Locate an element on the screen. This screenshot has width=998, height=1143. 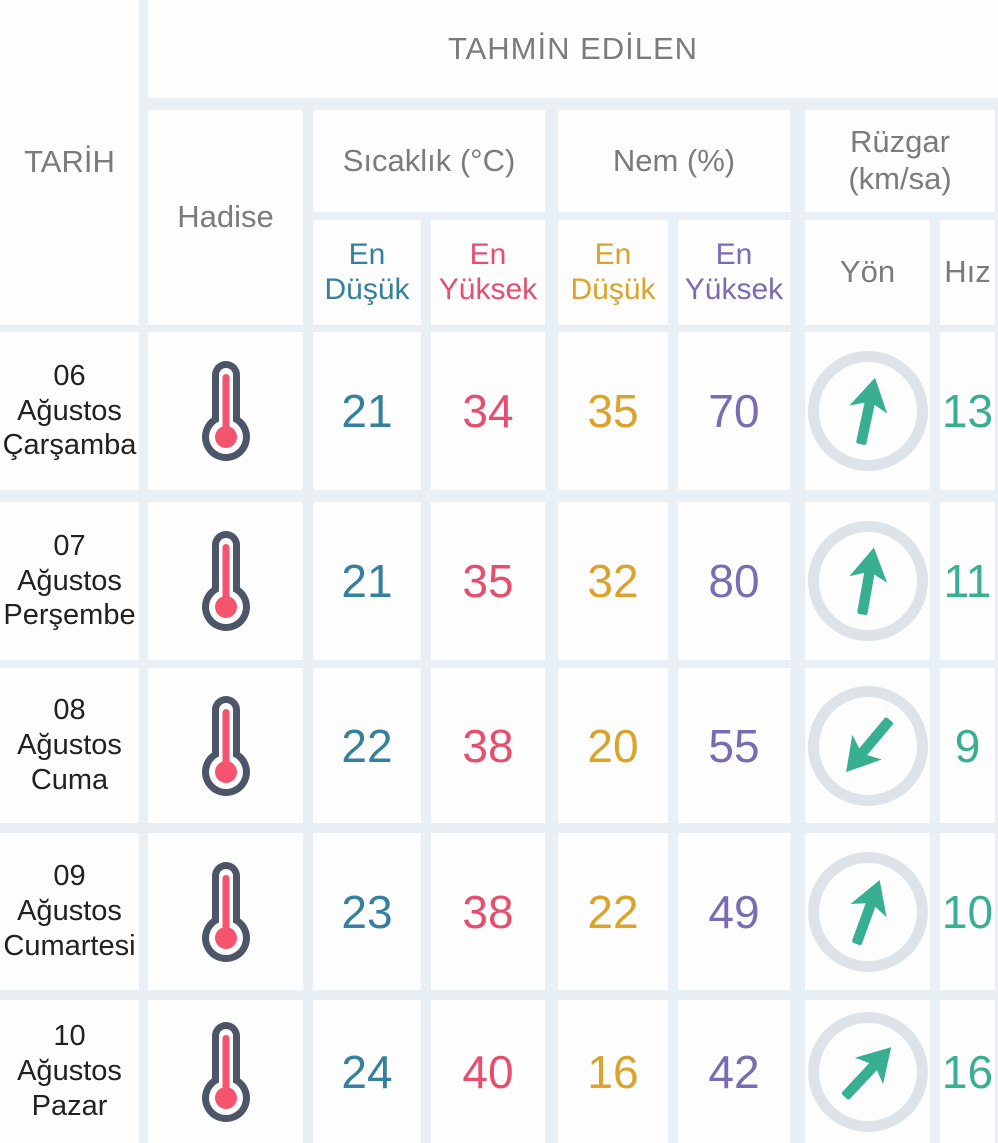
humidity-max-cell: 42 is located at coordinates (734, 1071).